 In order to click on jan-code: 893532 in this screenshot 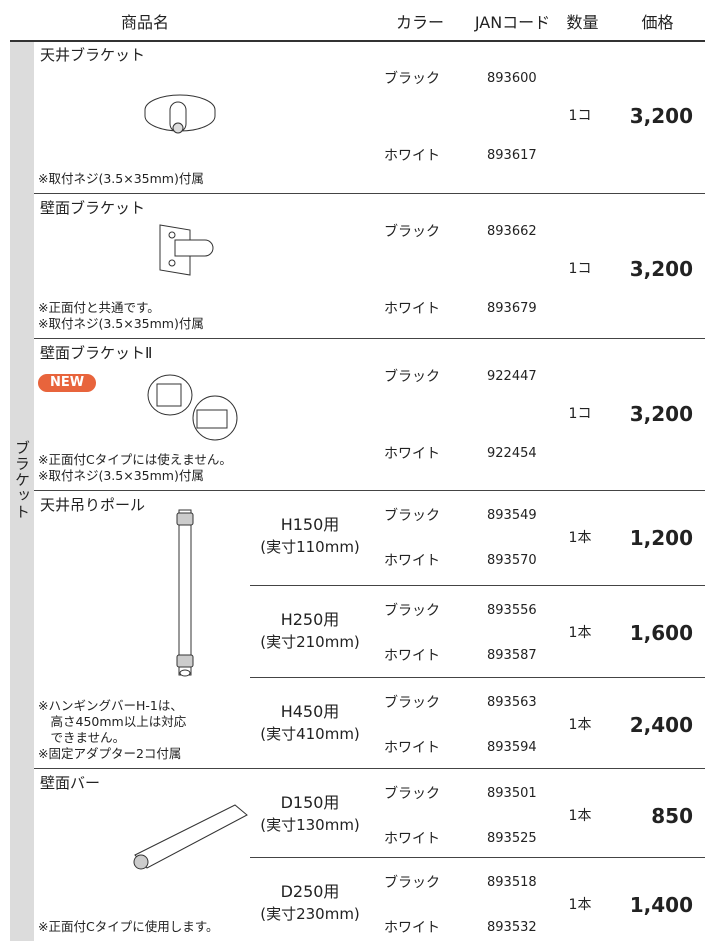, I will do `click(512, 927)`.